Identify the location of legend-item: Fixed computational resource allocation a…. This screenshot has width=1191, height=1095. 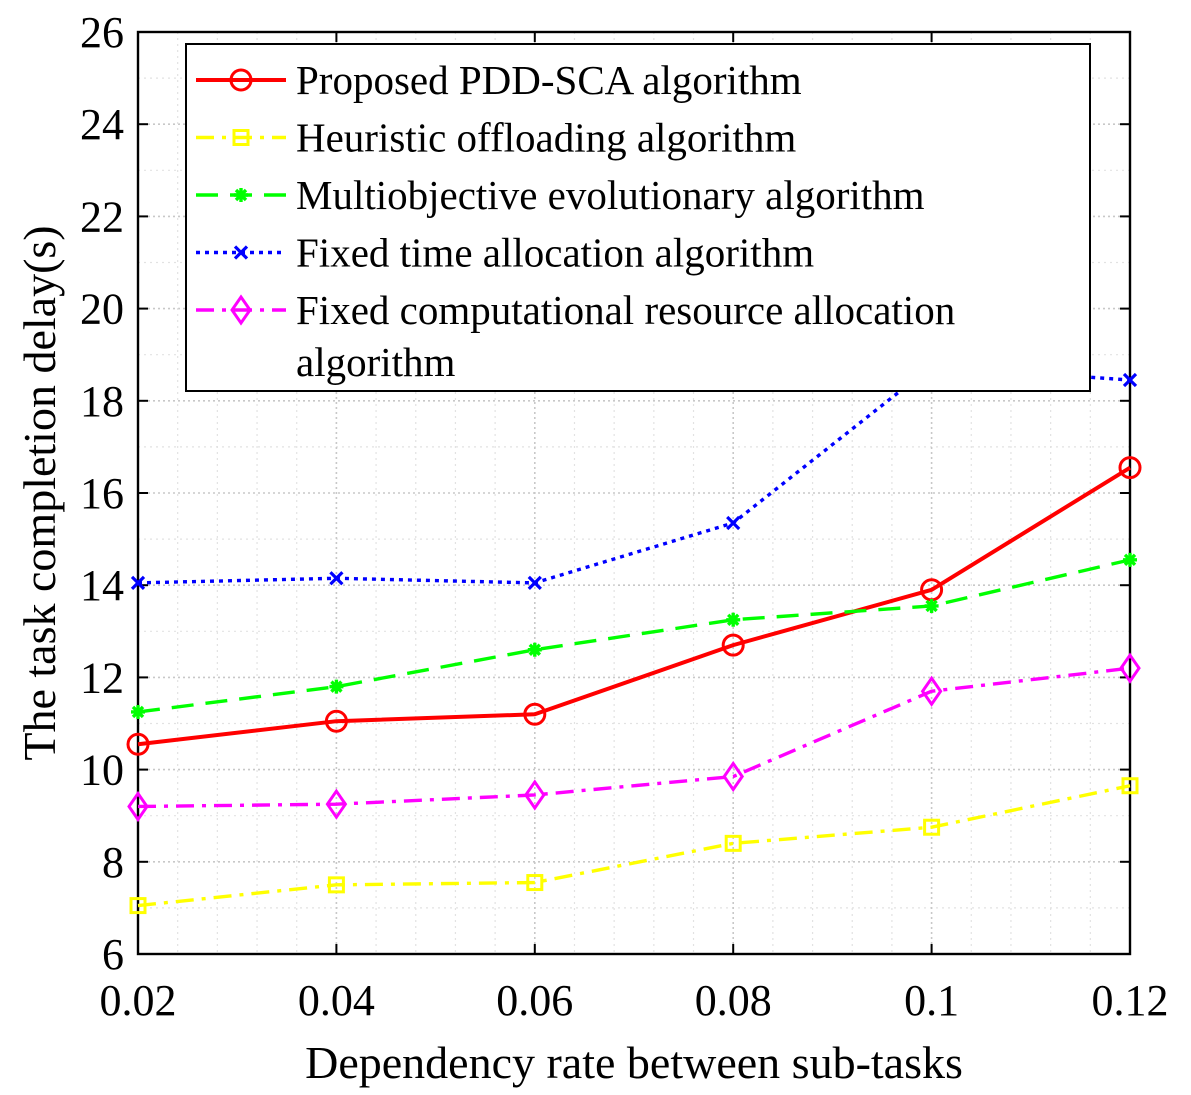
(575, 336).